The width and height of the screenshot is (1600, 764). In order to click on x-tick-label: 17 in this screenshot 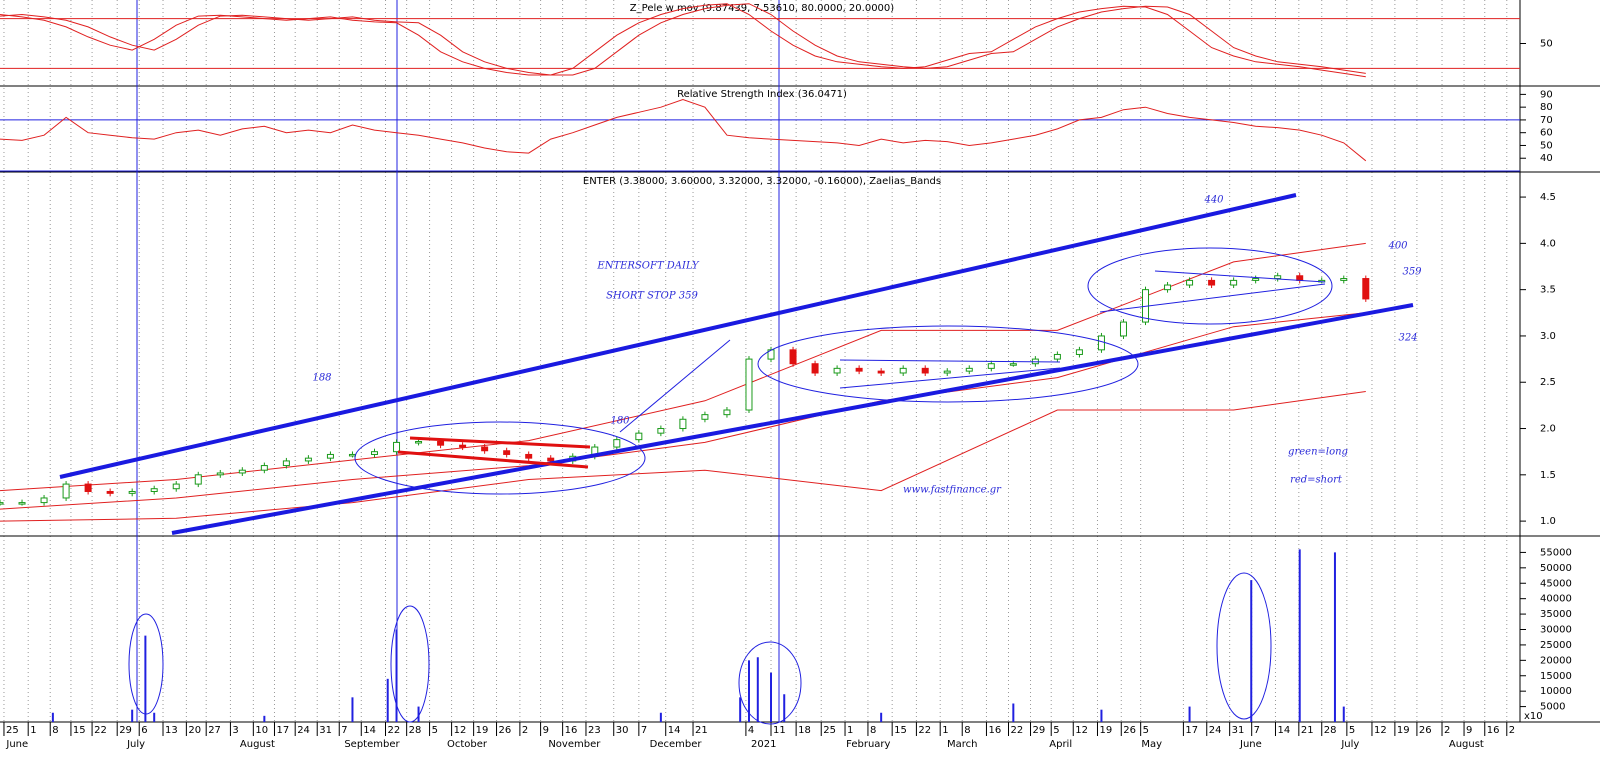, I will do `click(282, 730)`.